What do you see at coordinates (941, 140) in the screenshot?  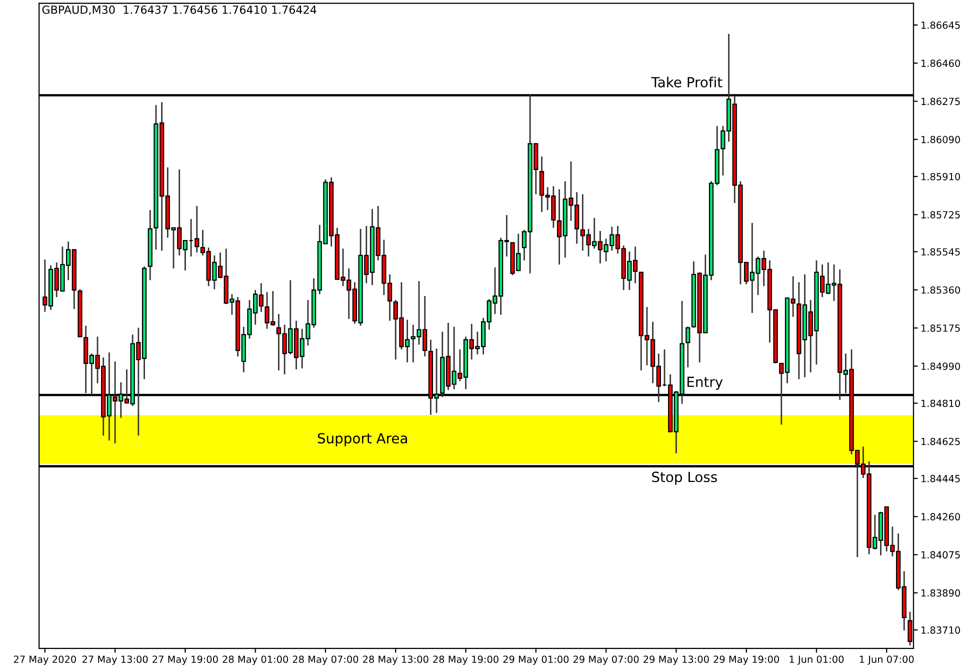 I see `y-tick-label: 1.86090` at bounding box center [941, 140].